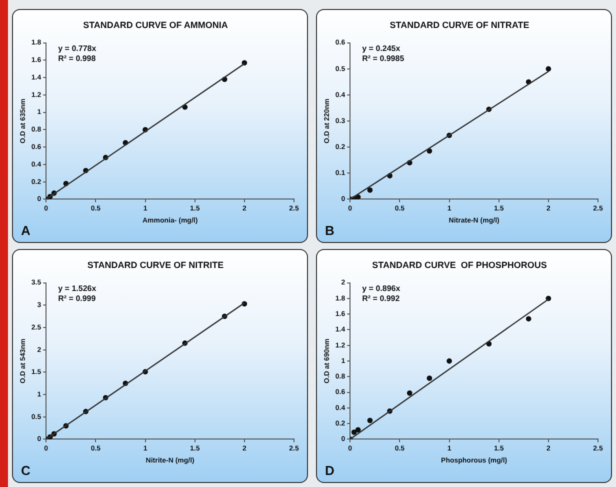 This screenshot has height=487, width=616. I want to click on annotation: y = 0.896x, so click(381, 289).